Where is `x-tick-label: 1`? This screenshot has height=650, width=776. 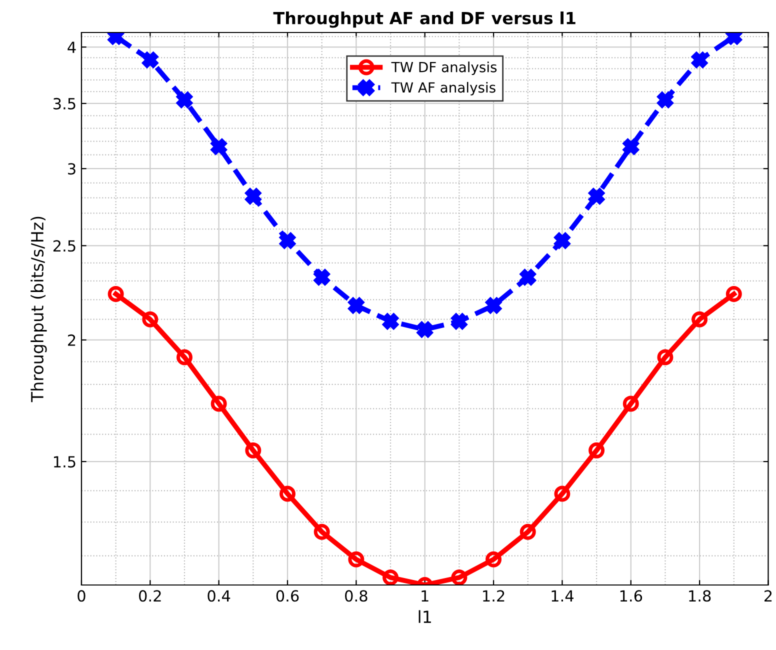 x-tick-label: 1 is located at coordinates (425, 596).